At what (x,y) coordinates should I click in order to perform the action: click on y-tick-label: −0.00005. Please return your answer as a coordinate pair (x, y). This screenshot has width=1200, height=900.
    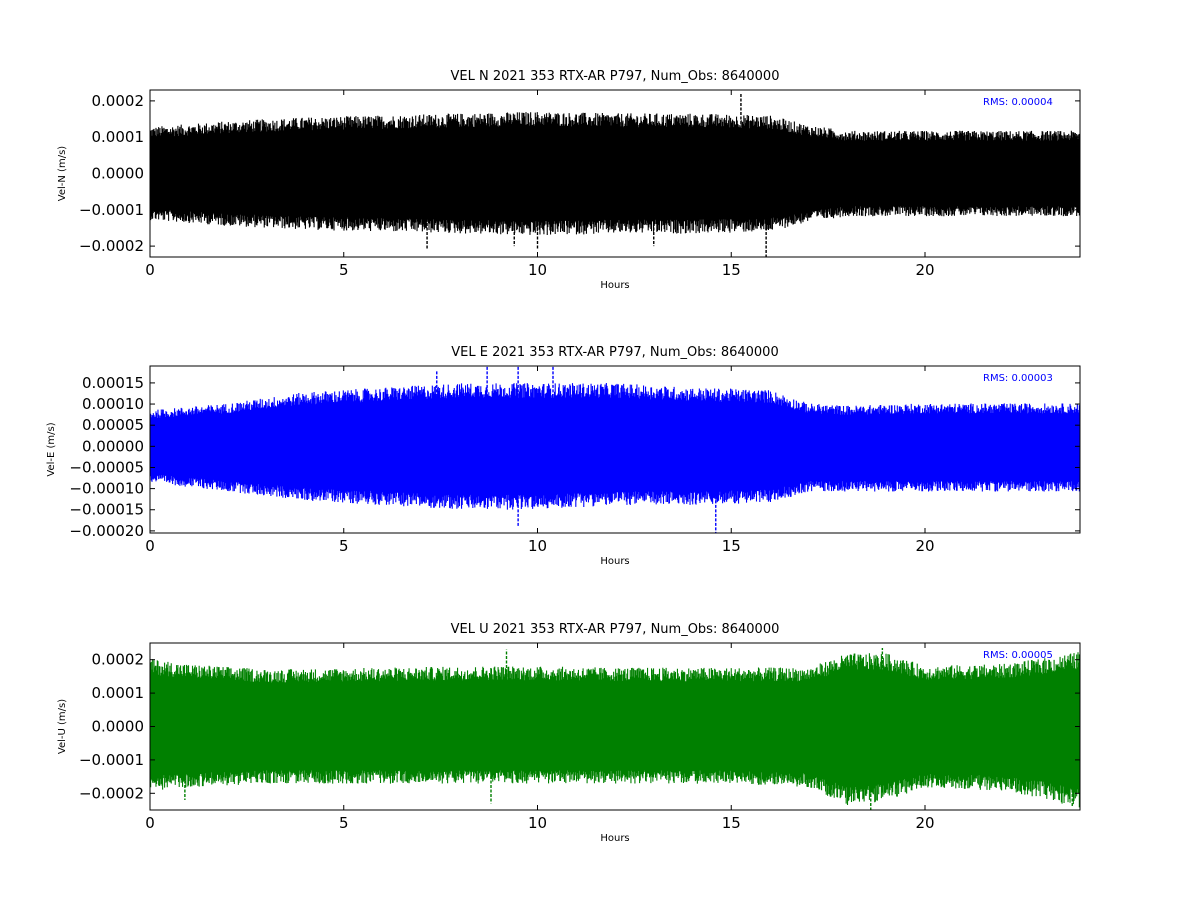
    Looking at the image, I should click on (106, 467).